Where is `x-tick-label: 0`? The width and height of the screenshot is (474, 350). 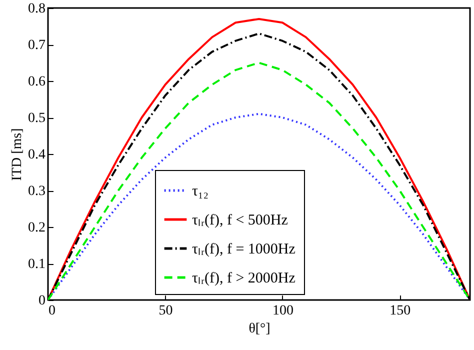
x-tick-label: 0 is located at coordinates (52, 311).